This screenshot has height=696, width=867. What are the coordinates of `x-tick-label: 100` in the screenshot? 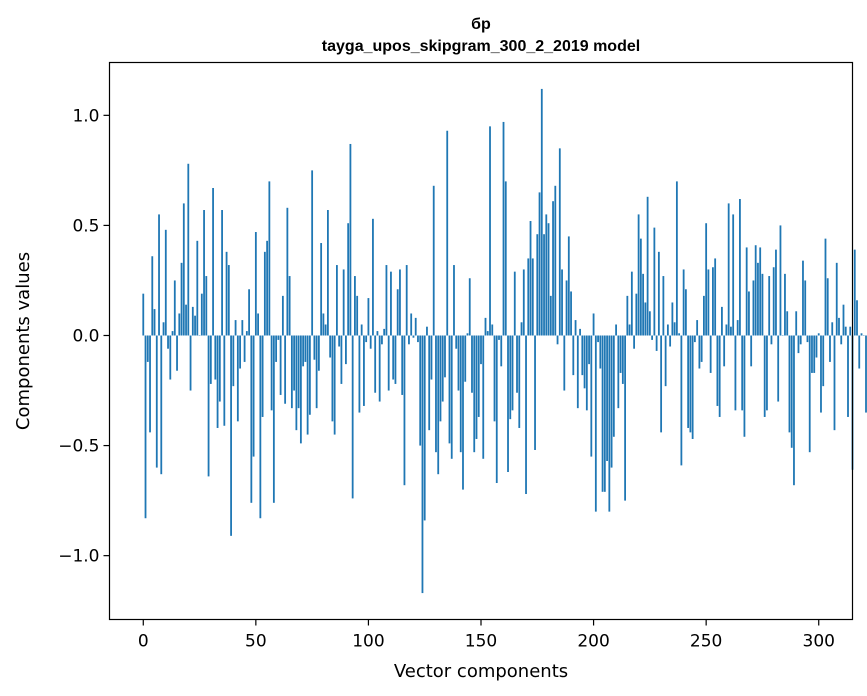 It's located at (368, 642).